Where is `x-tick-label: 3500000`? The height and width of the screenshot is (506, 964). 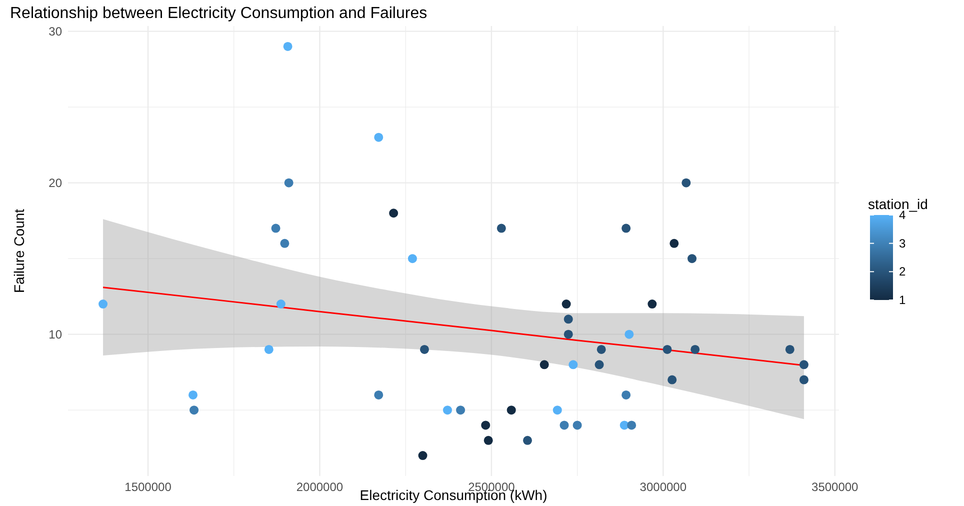 x-tick-label: 3500000 is located at coordinates (835, 487).